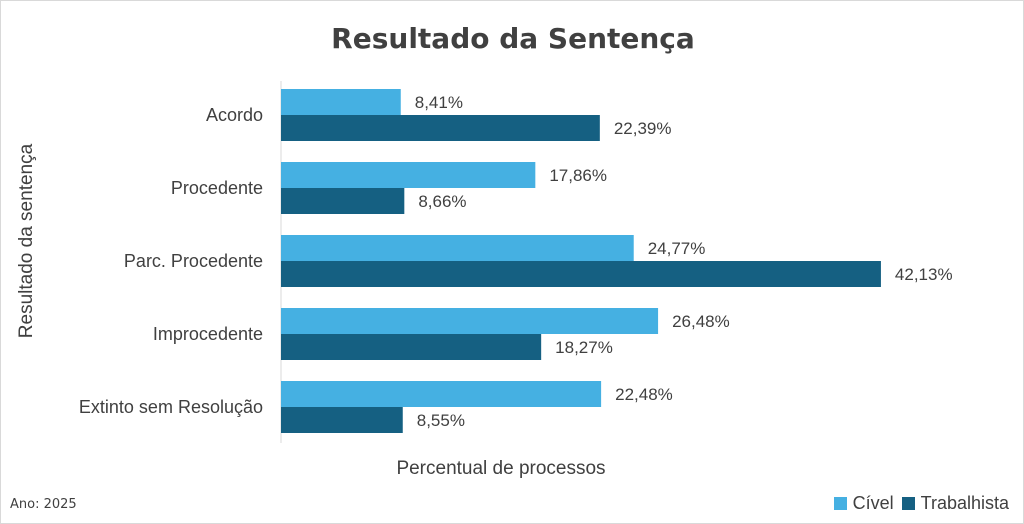 The image size is (1024, 524). What do you see at coordinates (644, 394) in the screenshot?
I see `data-label-civel-extinto-sem-resolucao: 22,48%` at bounding box center [644, 394].